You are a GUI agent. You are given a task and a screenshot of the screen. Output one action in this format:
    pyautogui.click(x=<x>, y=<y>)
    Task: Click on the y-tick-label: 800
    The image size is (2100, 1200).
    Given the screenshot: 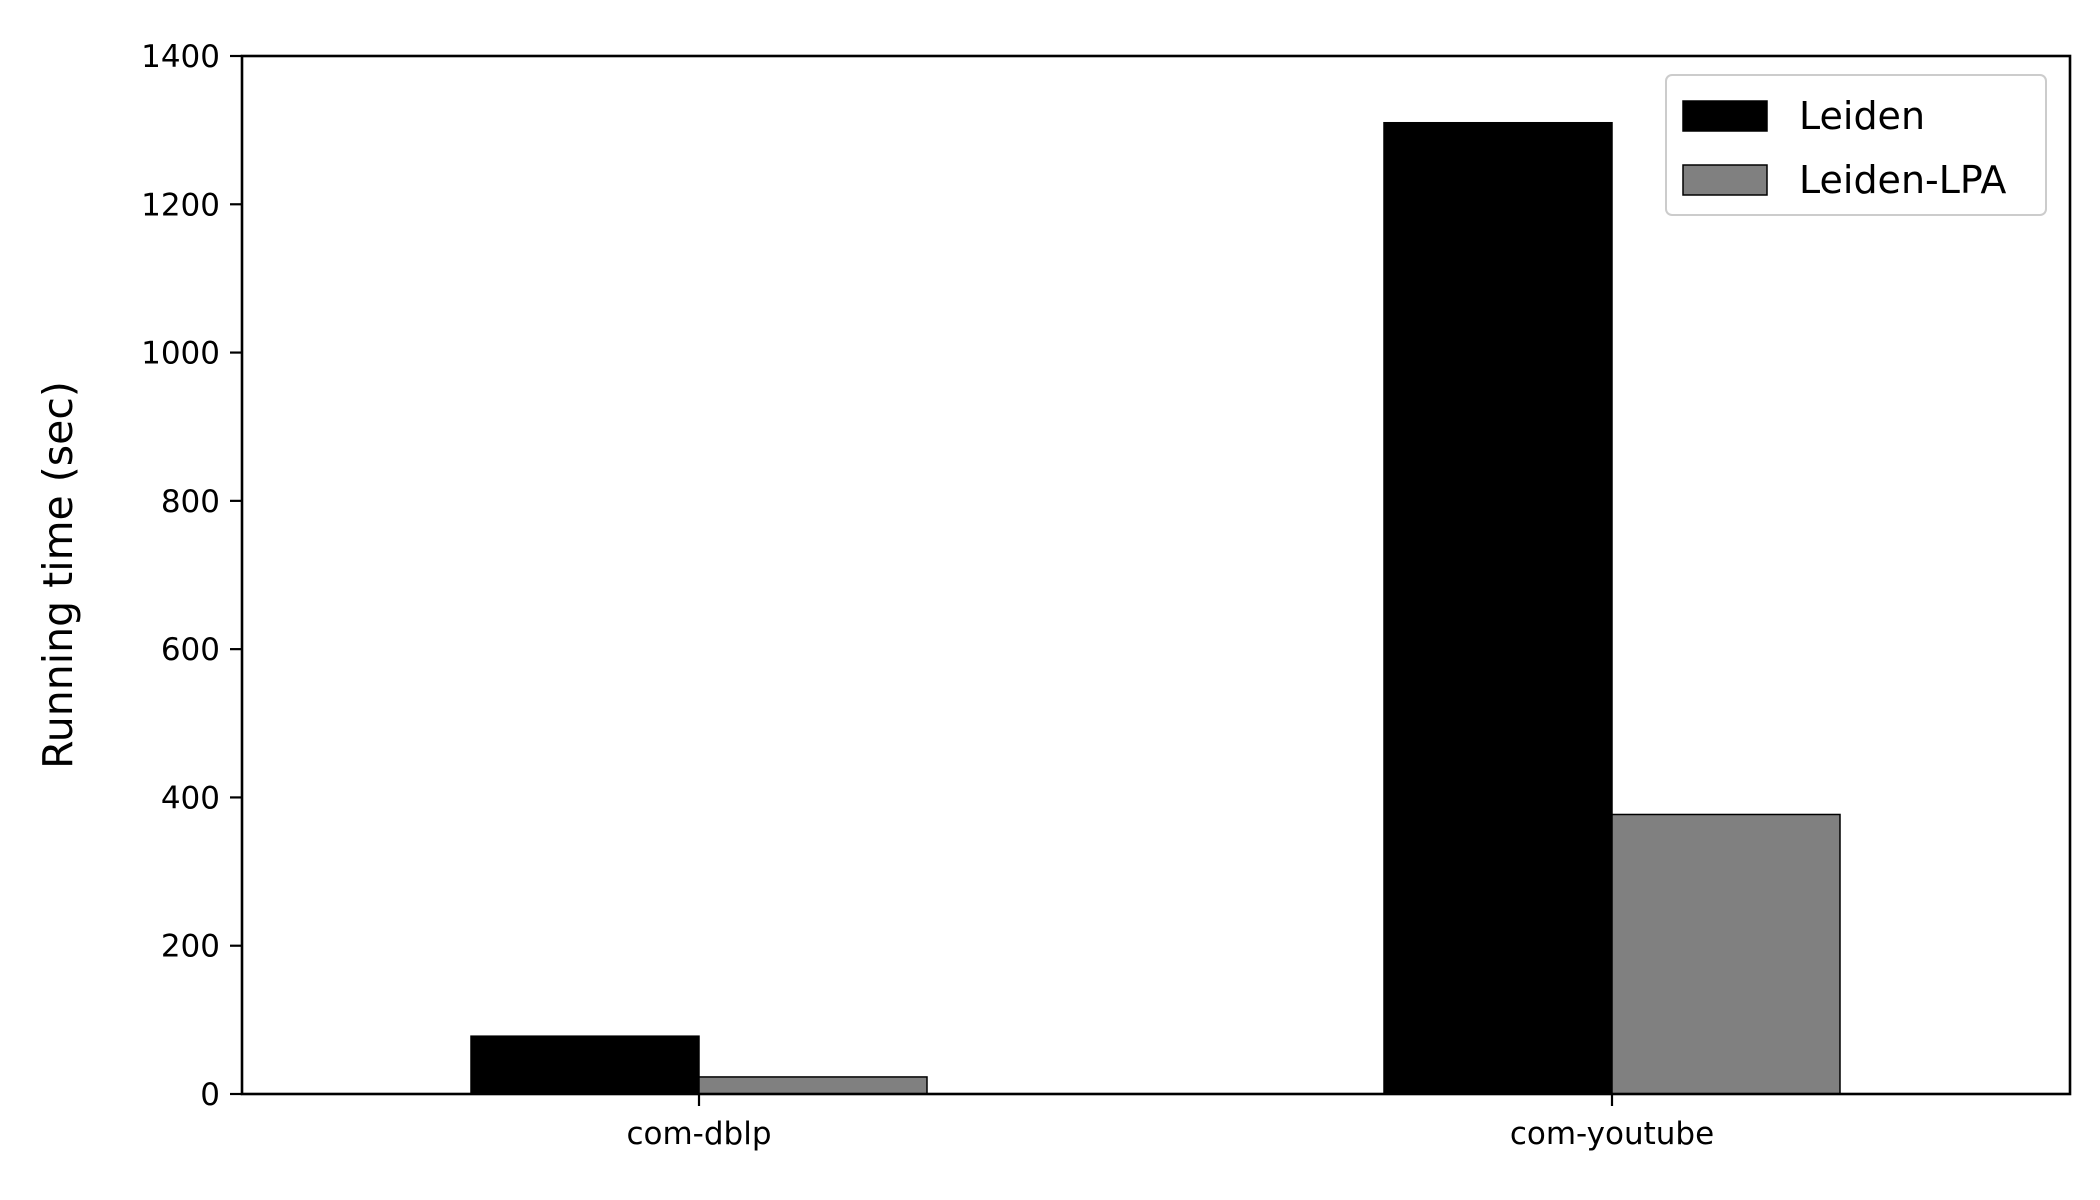 What is the action you would take?
    pyautogui.click(x=190, y=502)
    